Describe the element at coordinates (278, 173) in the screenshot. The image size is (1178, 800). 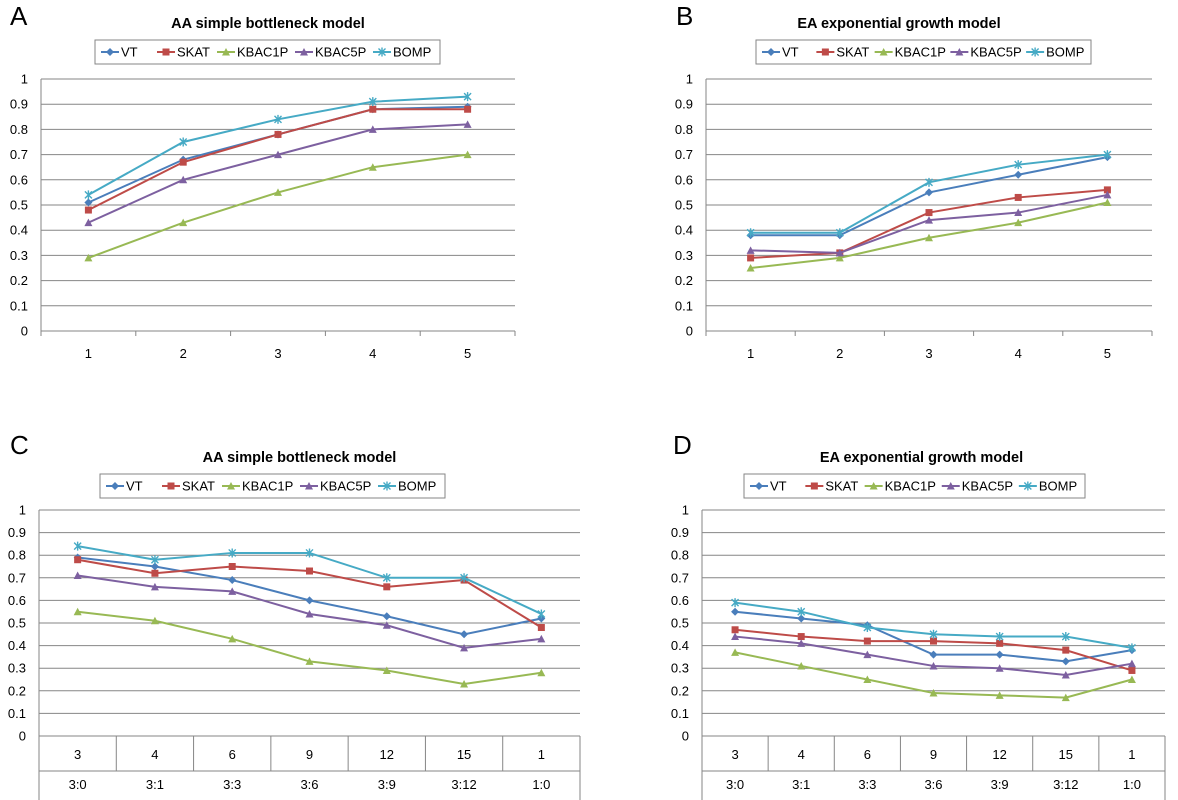
I see `series-kbac5p` at that location.